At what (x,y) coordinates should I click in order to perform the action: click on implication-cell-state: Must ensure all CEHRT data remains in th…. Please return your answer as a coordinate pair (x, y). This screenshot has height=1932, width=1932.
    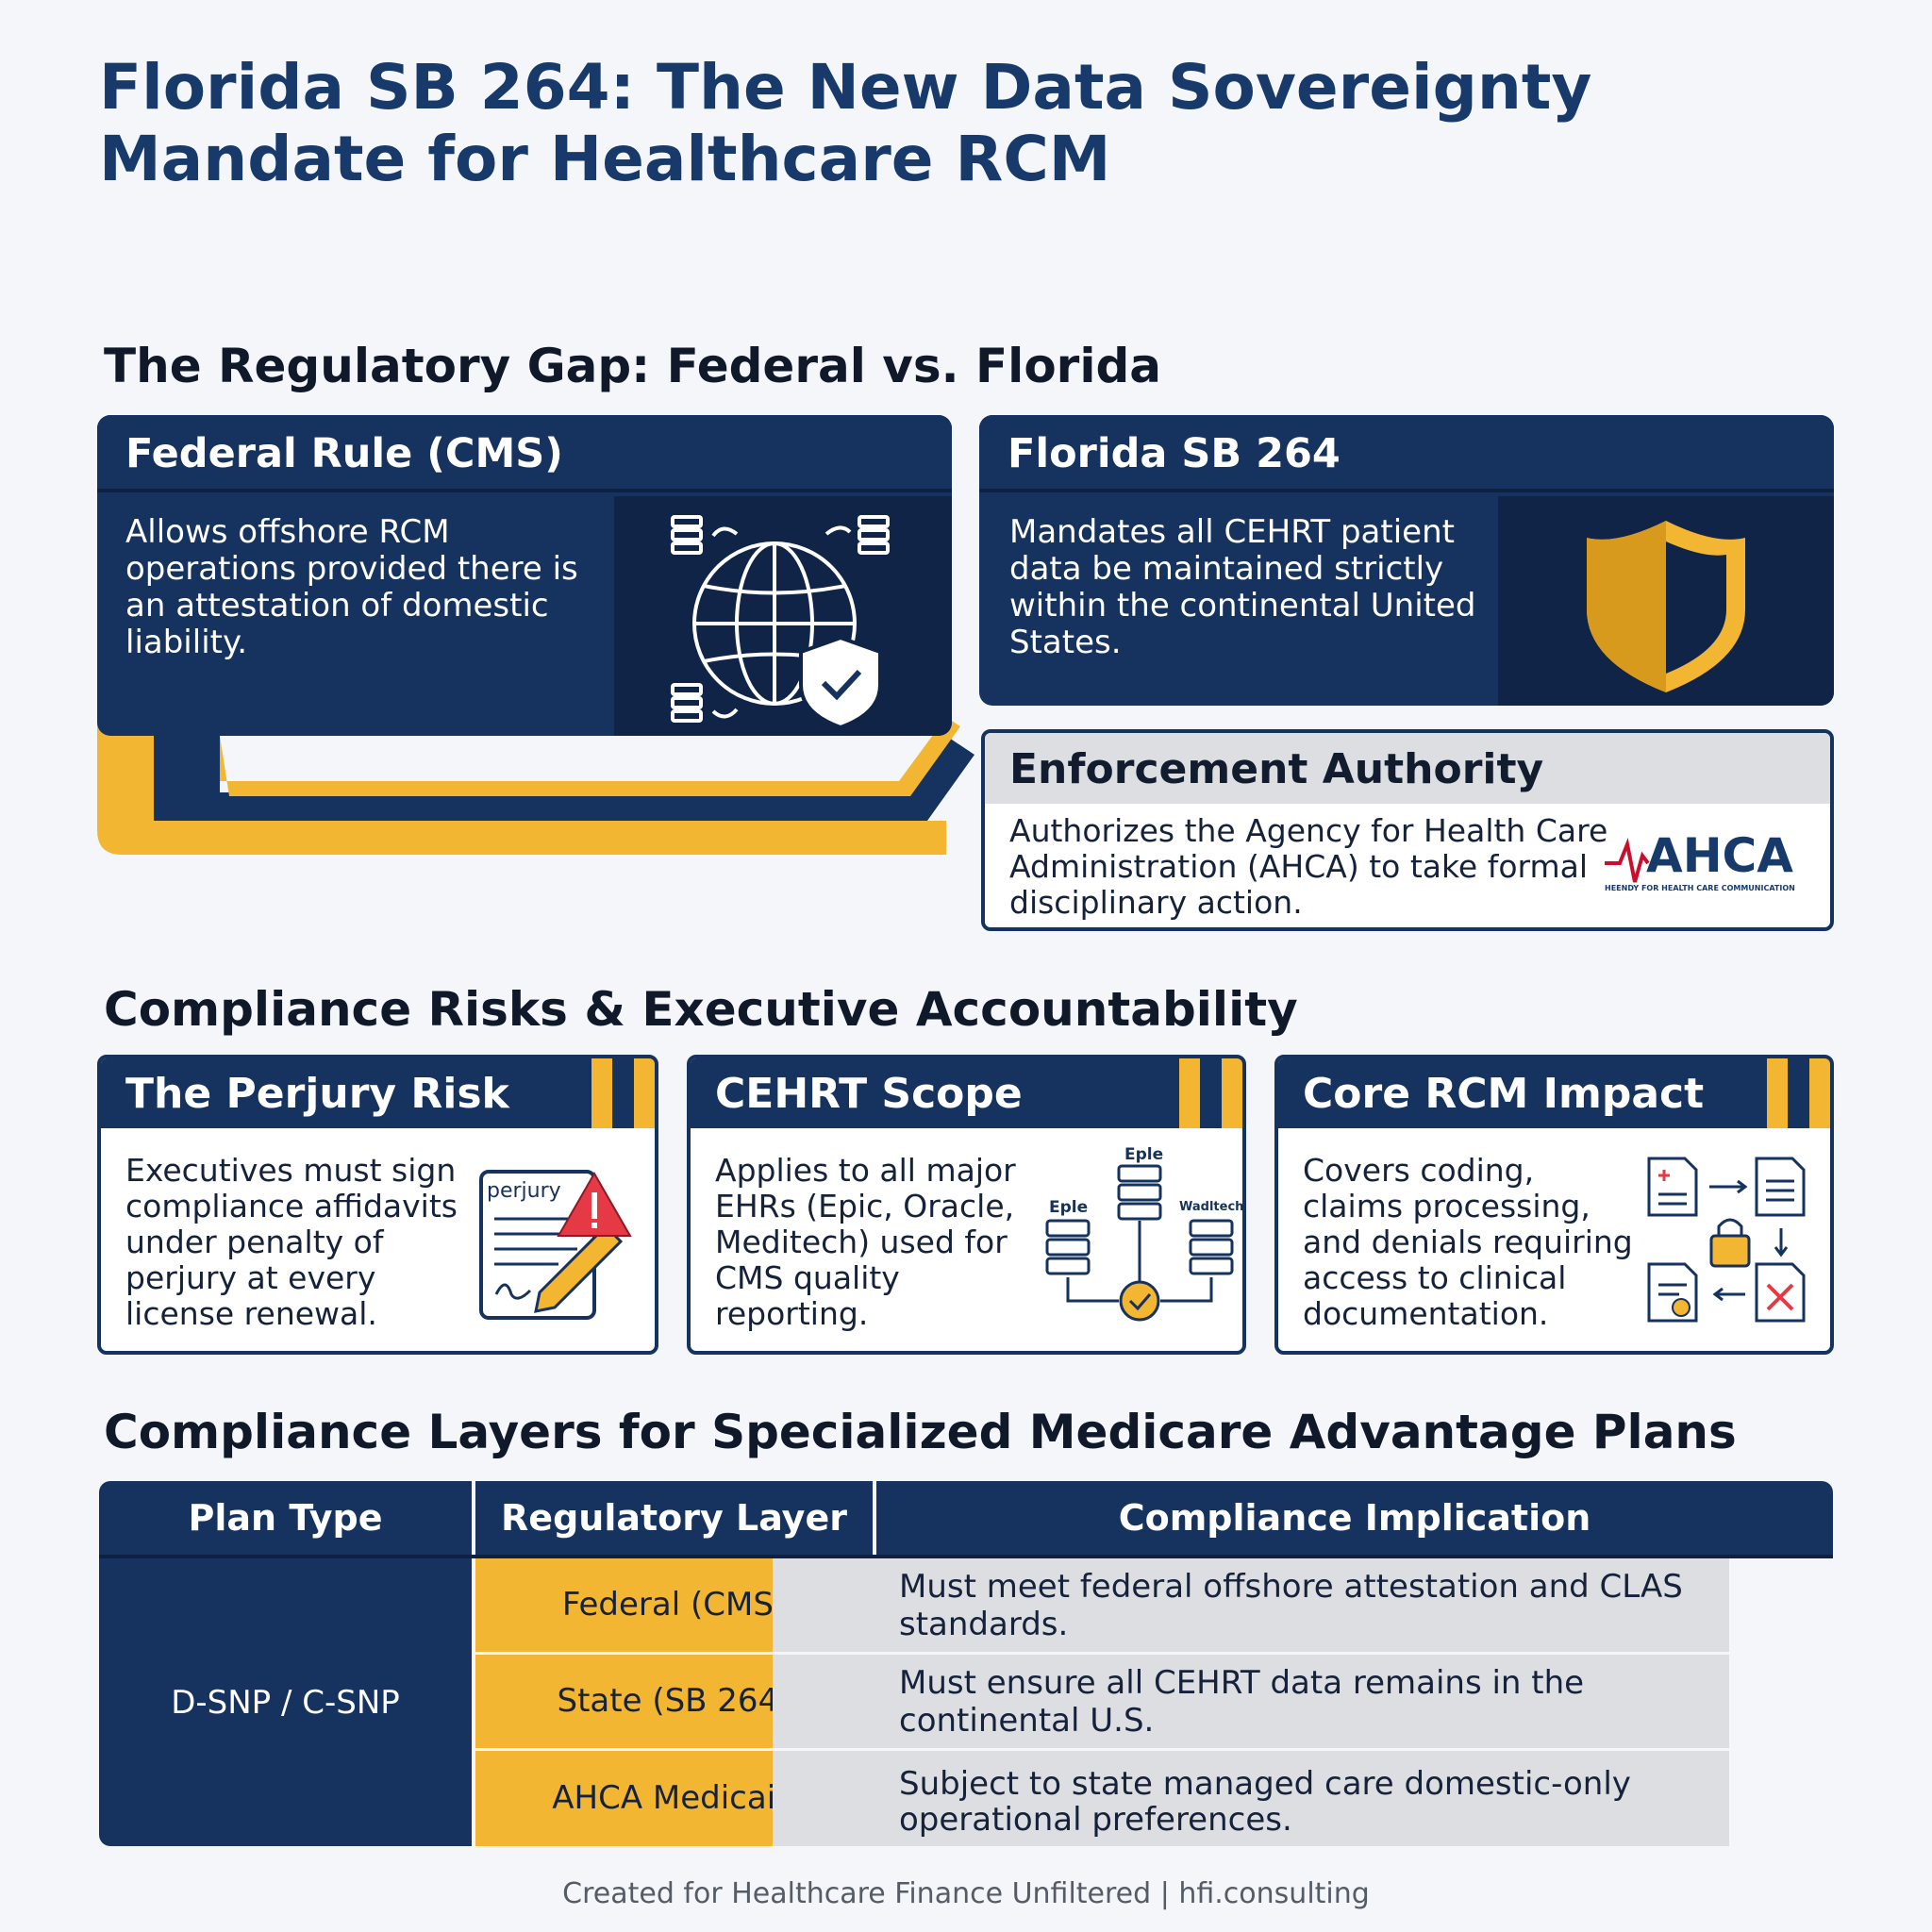
    Looking at the image, I should click on (1251, 1701).